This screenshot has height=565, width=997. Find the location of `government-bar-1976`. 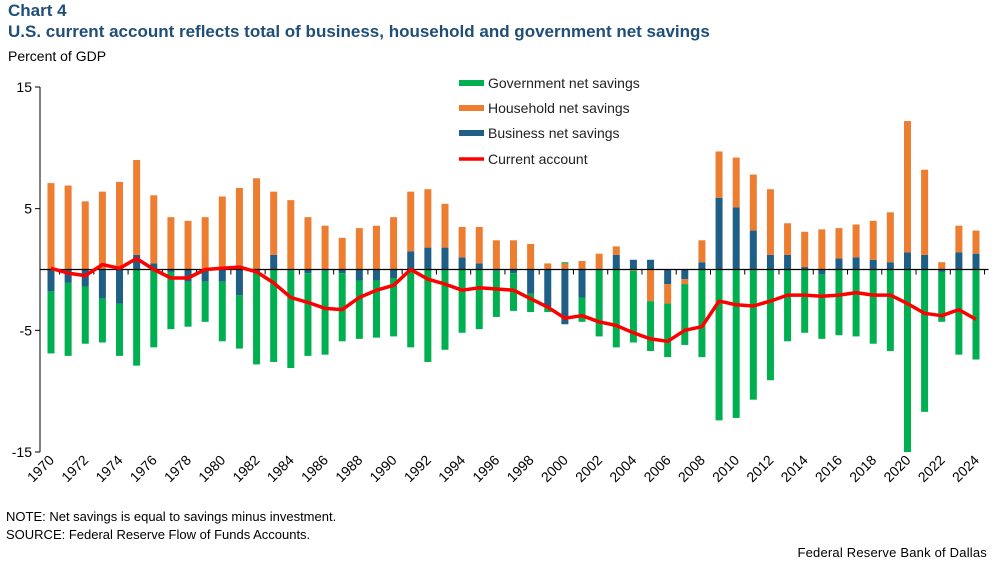

government-bar-1976 is located at coordinates (154, 308).